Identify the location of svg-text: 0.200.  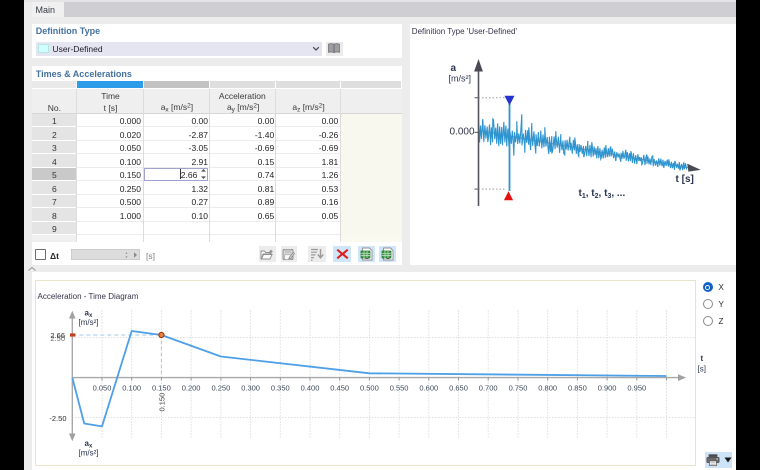
(190, 387).